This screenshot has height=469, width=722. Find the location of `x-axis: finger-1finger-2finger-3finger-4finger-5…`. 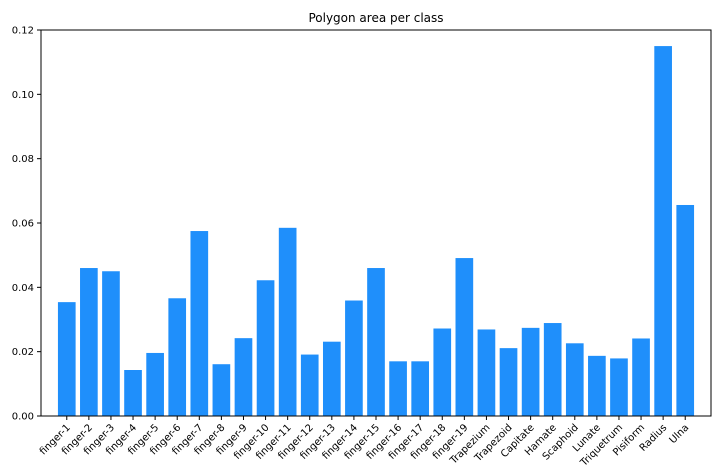

x-axis: finger-1finger-2finger-3finger-4finger-5… is located at coordinates (365, 442).